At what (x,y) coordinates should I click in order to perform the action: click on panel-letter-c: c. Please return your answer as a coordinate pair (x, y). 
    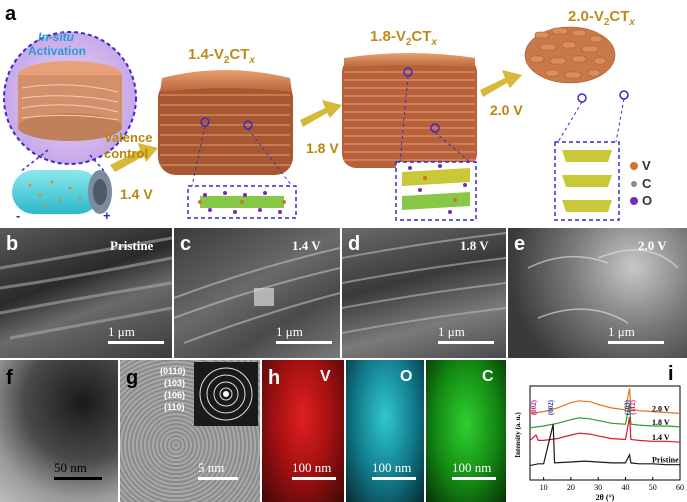
    Looking at the image, I should click on (186, 244).